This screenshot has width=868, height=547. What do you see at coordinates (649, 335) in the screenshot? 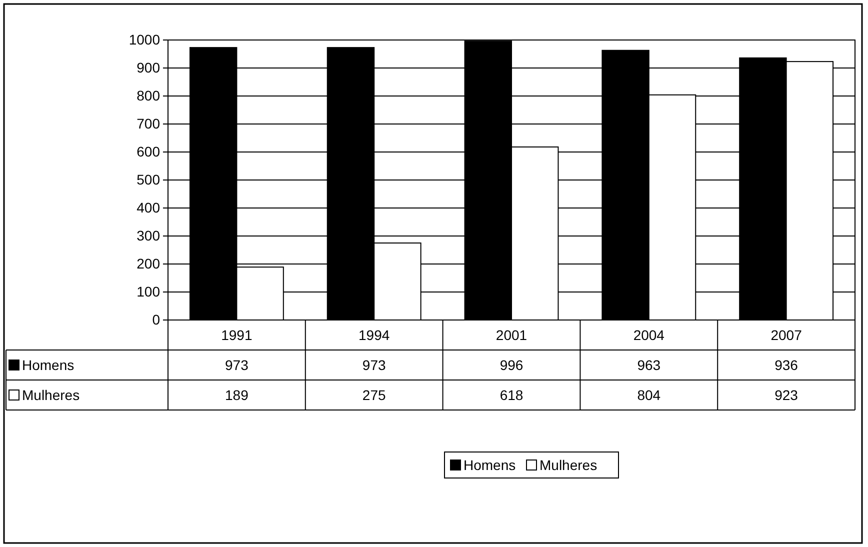
I see `x-tick-label: 2004` at bounding box center [649, 335].